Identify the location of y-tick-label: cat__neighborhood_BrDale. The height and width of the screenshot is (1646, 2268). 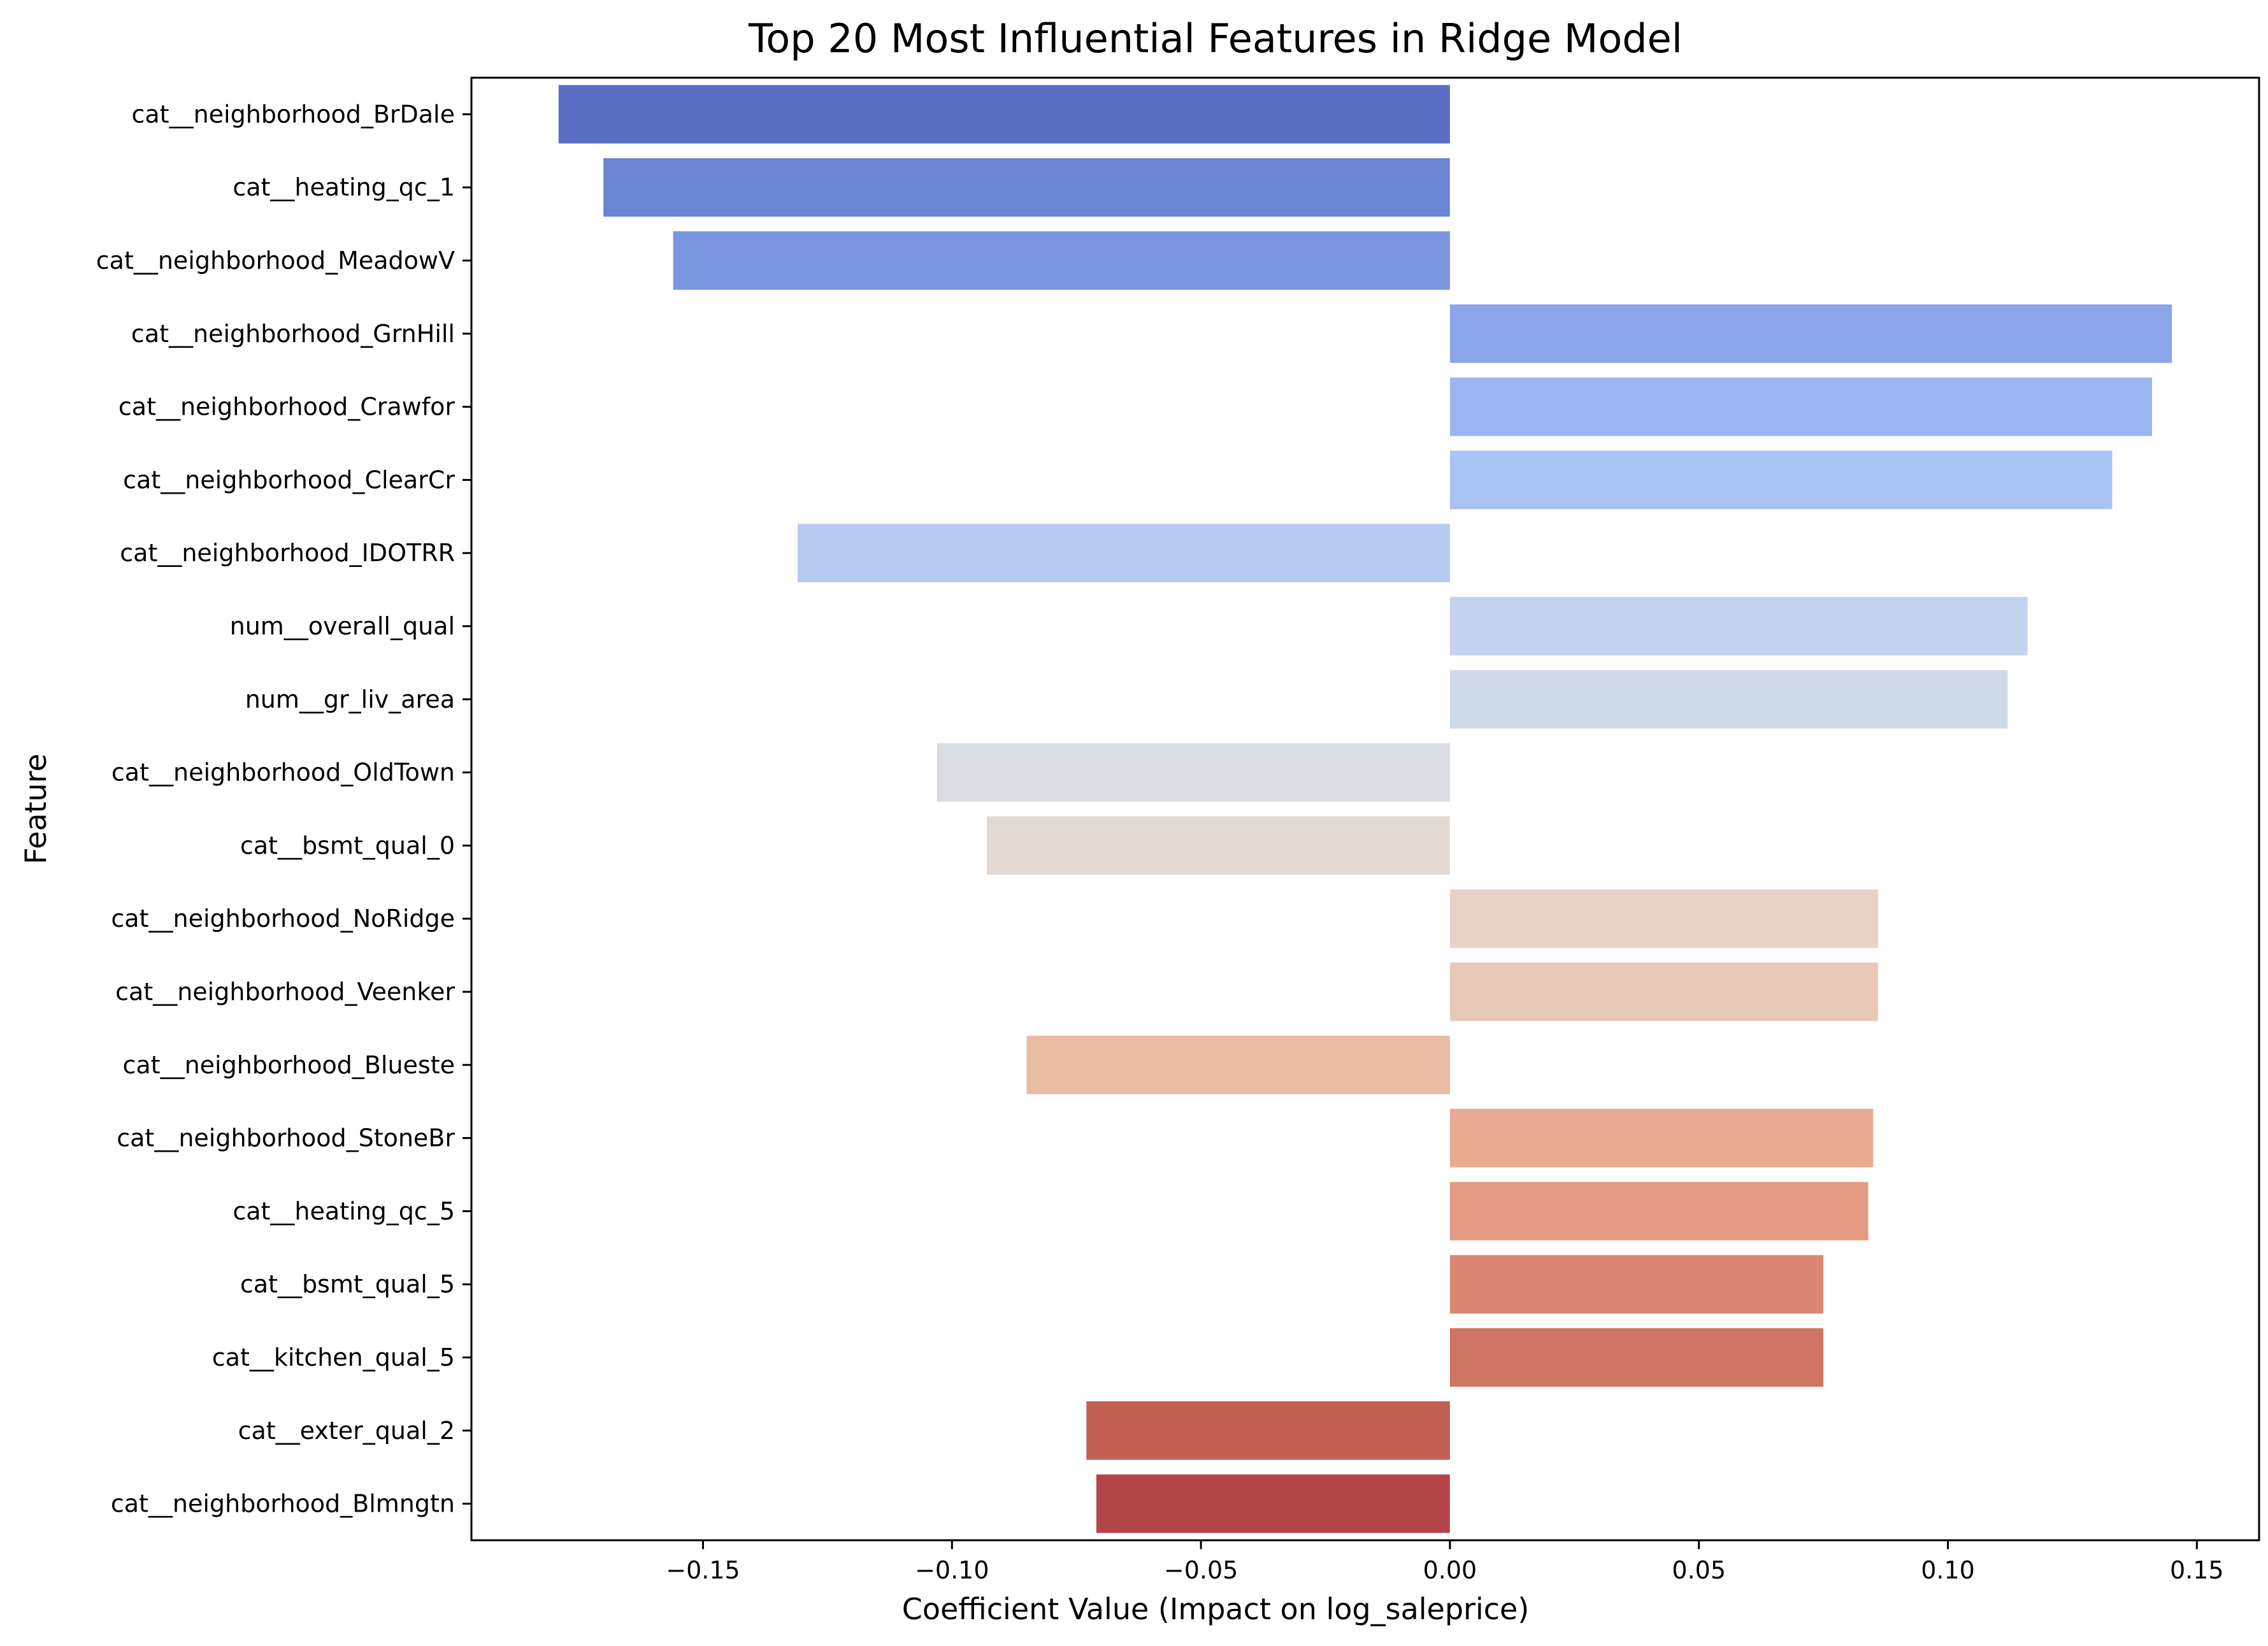
(293, 114).